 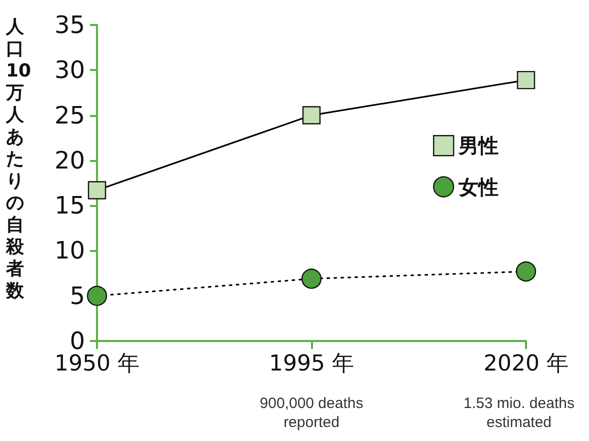 I want to click on text: 900,000 deaths reported, so click(x=312, y=413).